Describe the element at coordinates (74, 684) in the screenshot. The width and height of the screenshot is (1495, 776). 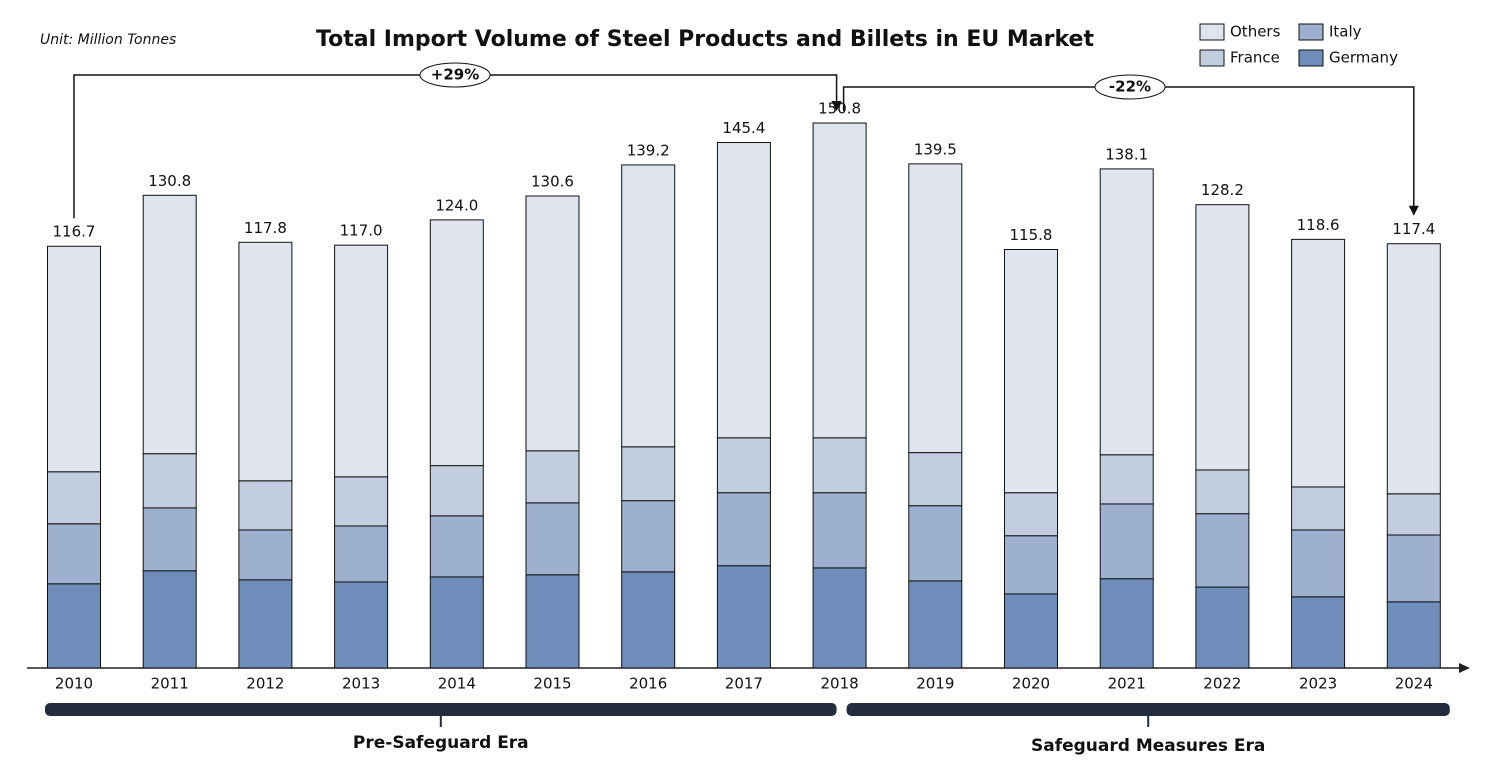
I see `x-tick-label: 2010` at that location.